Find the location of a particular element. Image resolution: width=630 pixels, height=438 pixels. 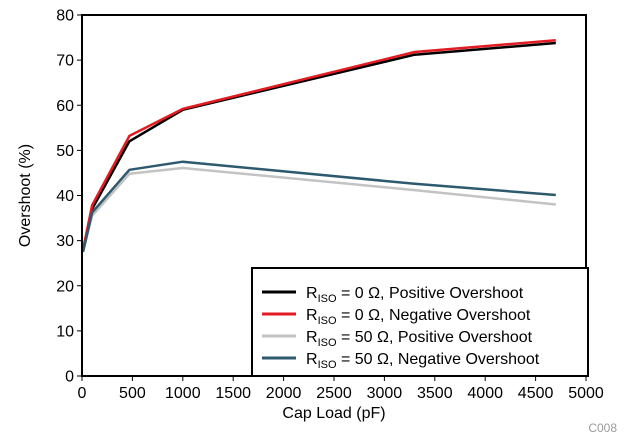

y-tick-label: 80 is located at coordinates (65, 16).